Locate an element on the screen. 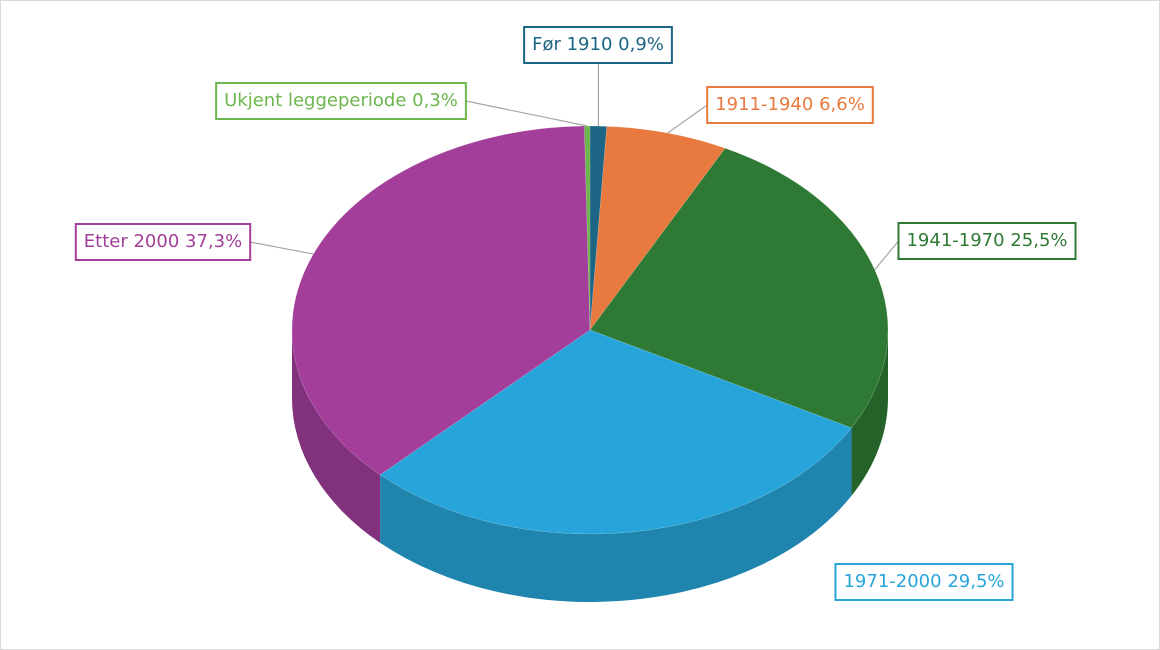  data-label: 1941-1970 25,5% is located at coordinates (987, 241).